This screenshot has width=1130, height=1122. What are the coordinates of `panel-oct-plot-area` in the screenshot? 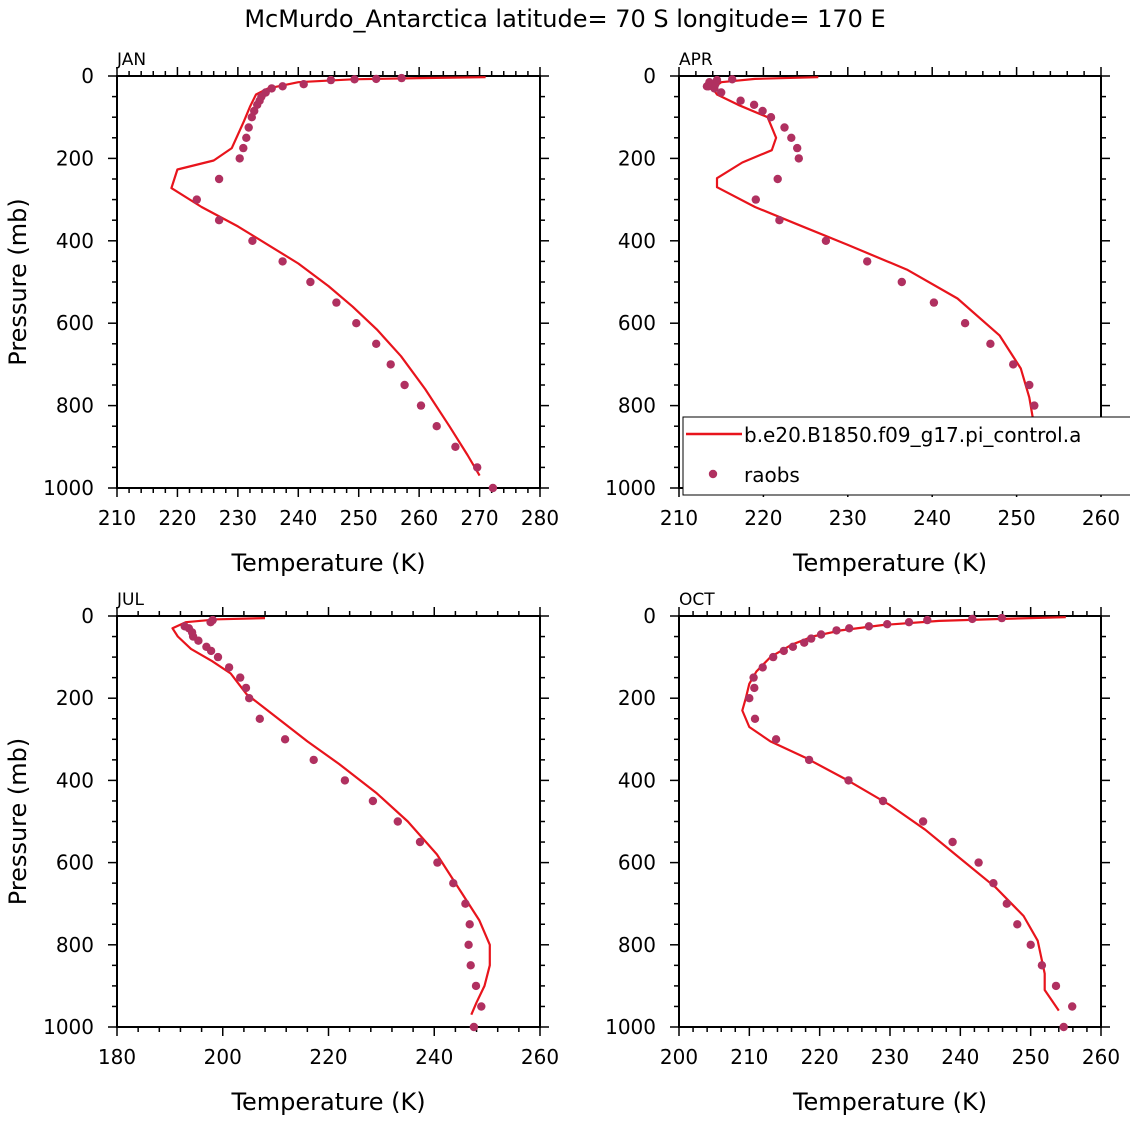 It's located at (909, 822).